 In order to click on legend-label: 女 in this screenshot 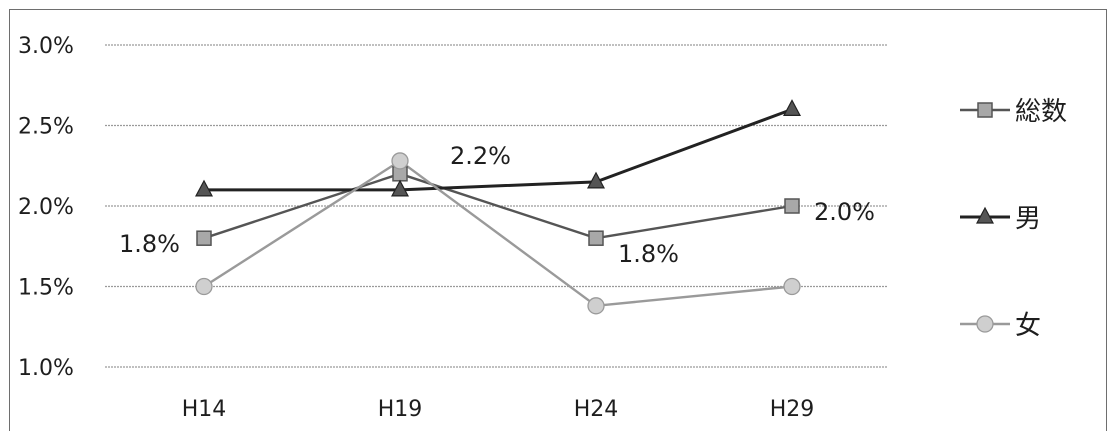, I will do `click(1028, 326)`.